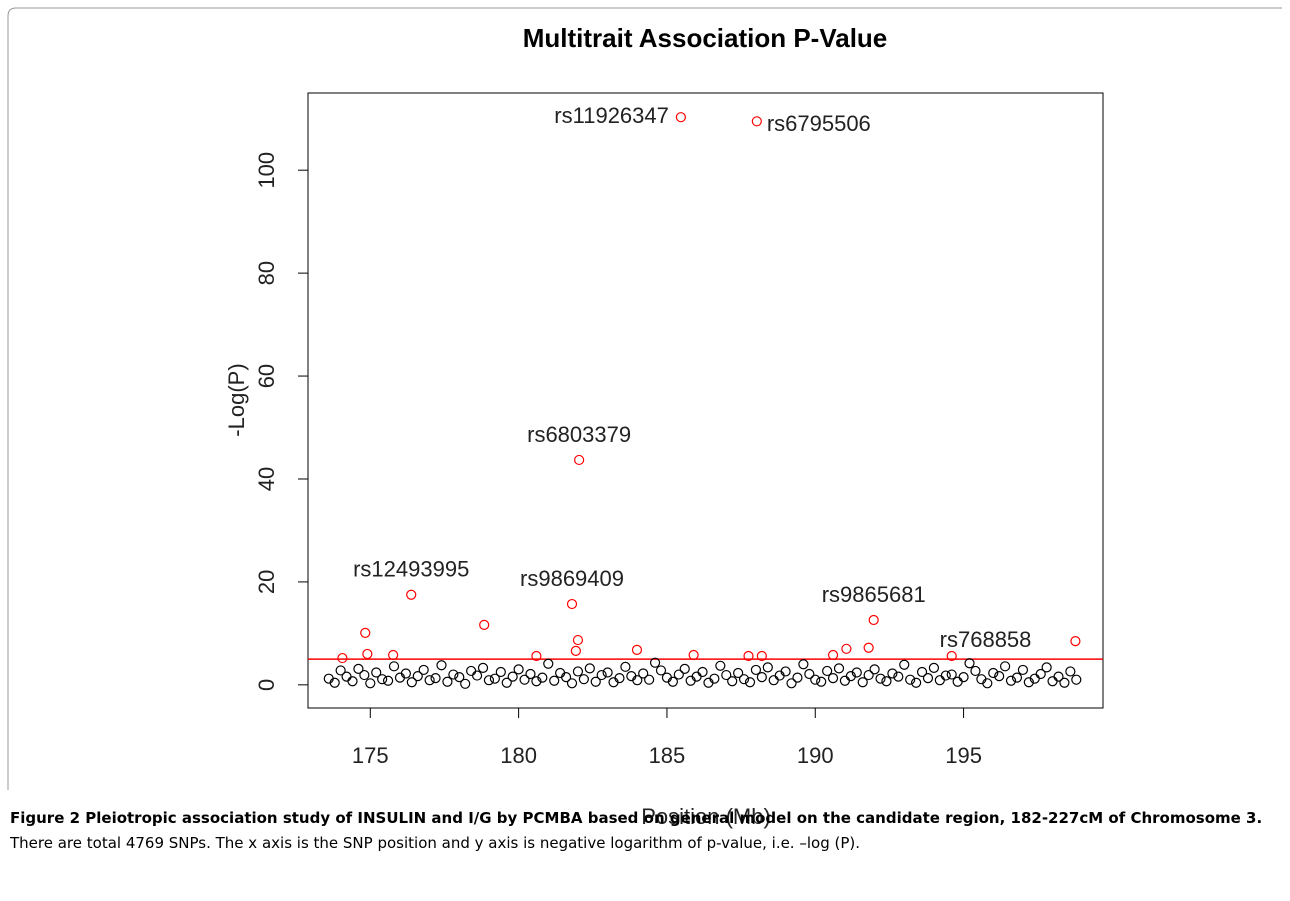 The width and height of the screenshot is (1290, 901). I want to click on point-label: rs11926347, so click(611, 115).